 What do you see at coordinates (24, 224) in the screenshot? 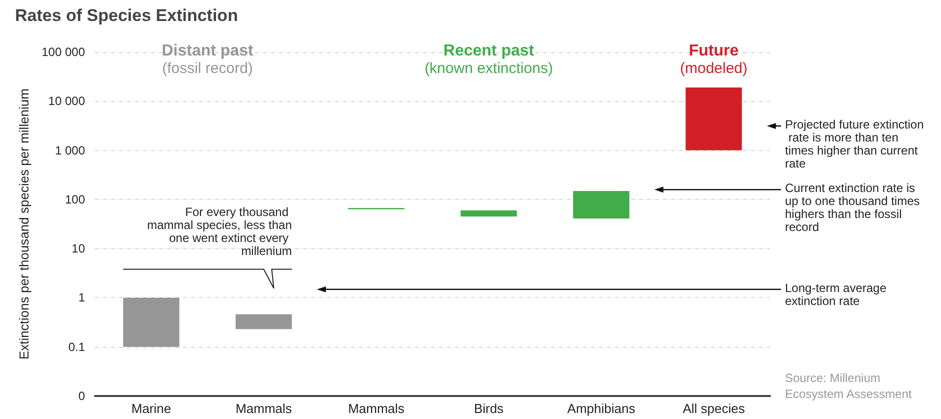
I see `y-axis-title: Extinctions per thousand species per millenium` at bounding box center [24, 224].